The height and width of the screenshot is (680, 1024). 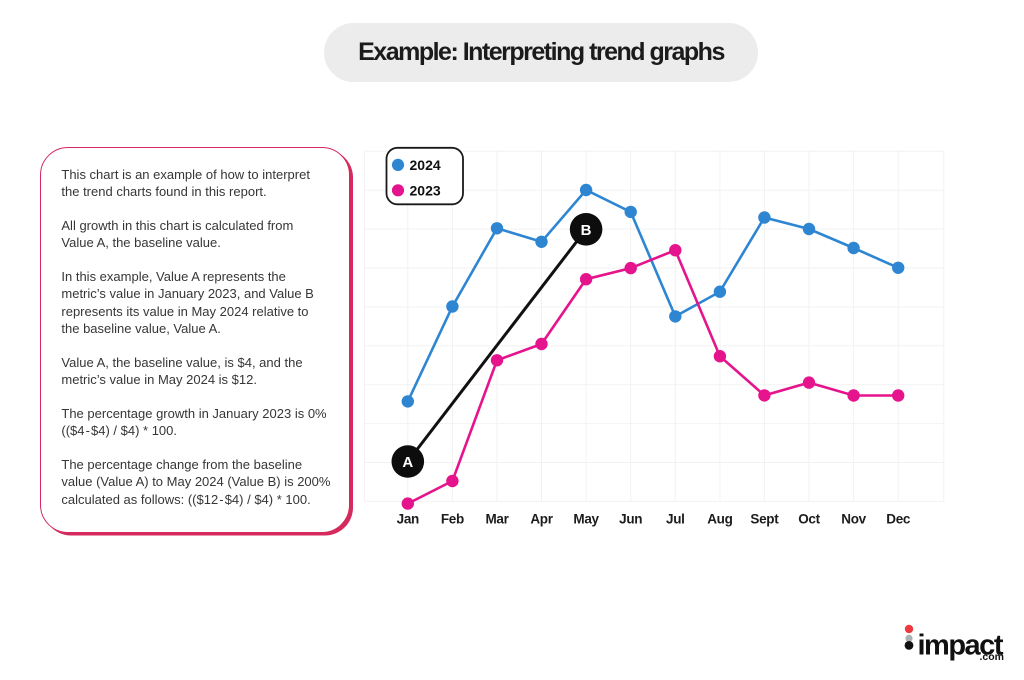 What do you see at coordinates (809, 519) in the screenshot?
I see `svg-text: Oct` at bounding box center [809, 519].